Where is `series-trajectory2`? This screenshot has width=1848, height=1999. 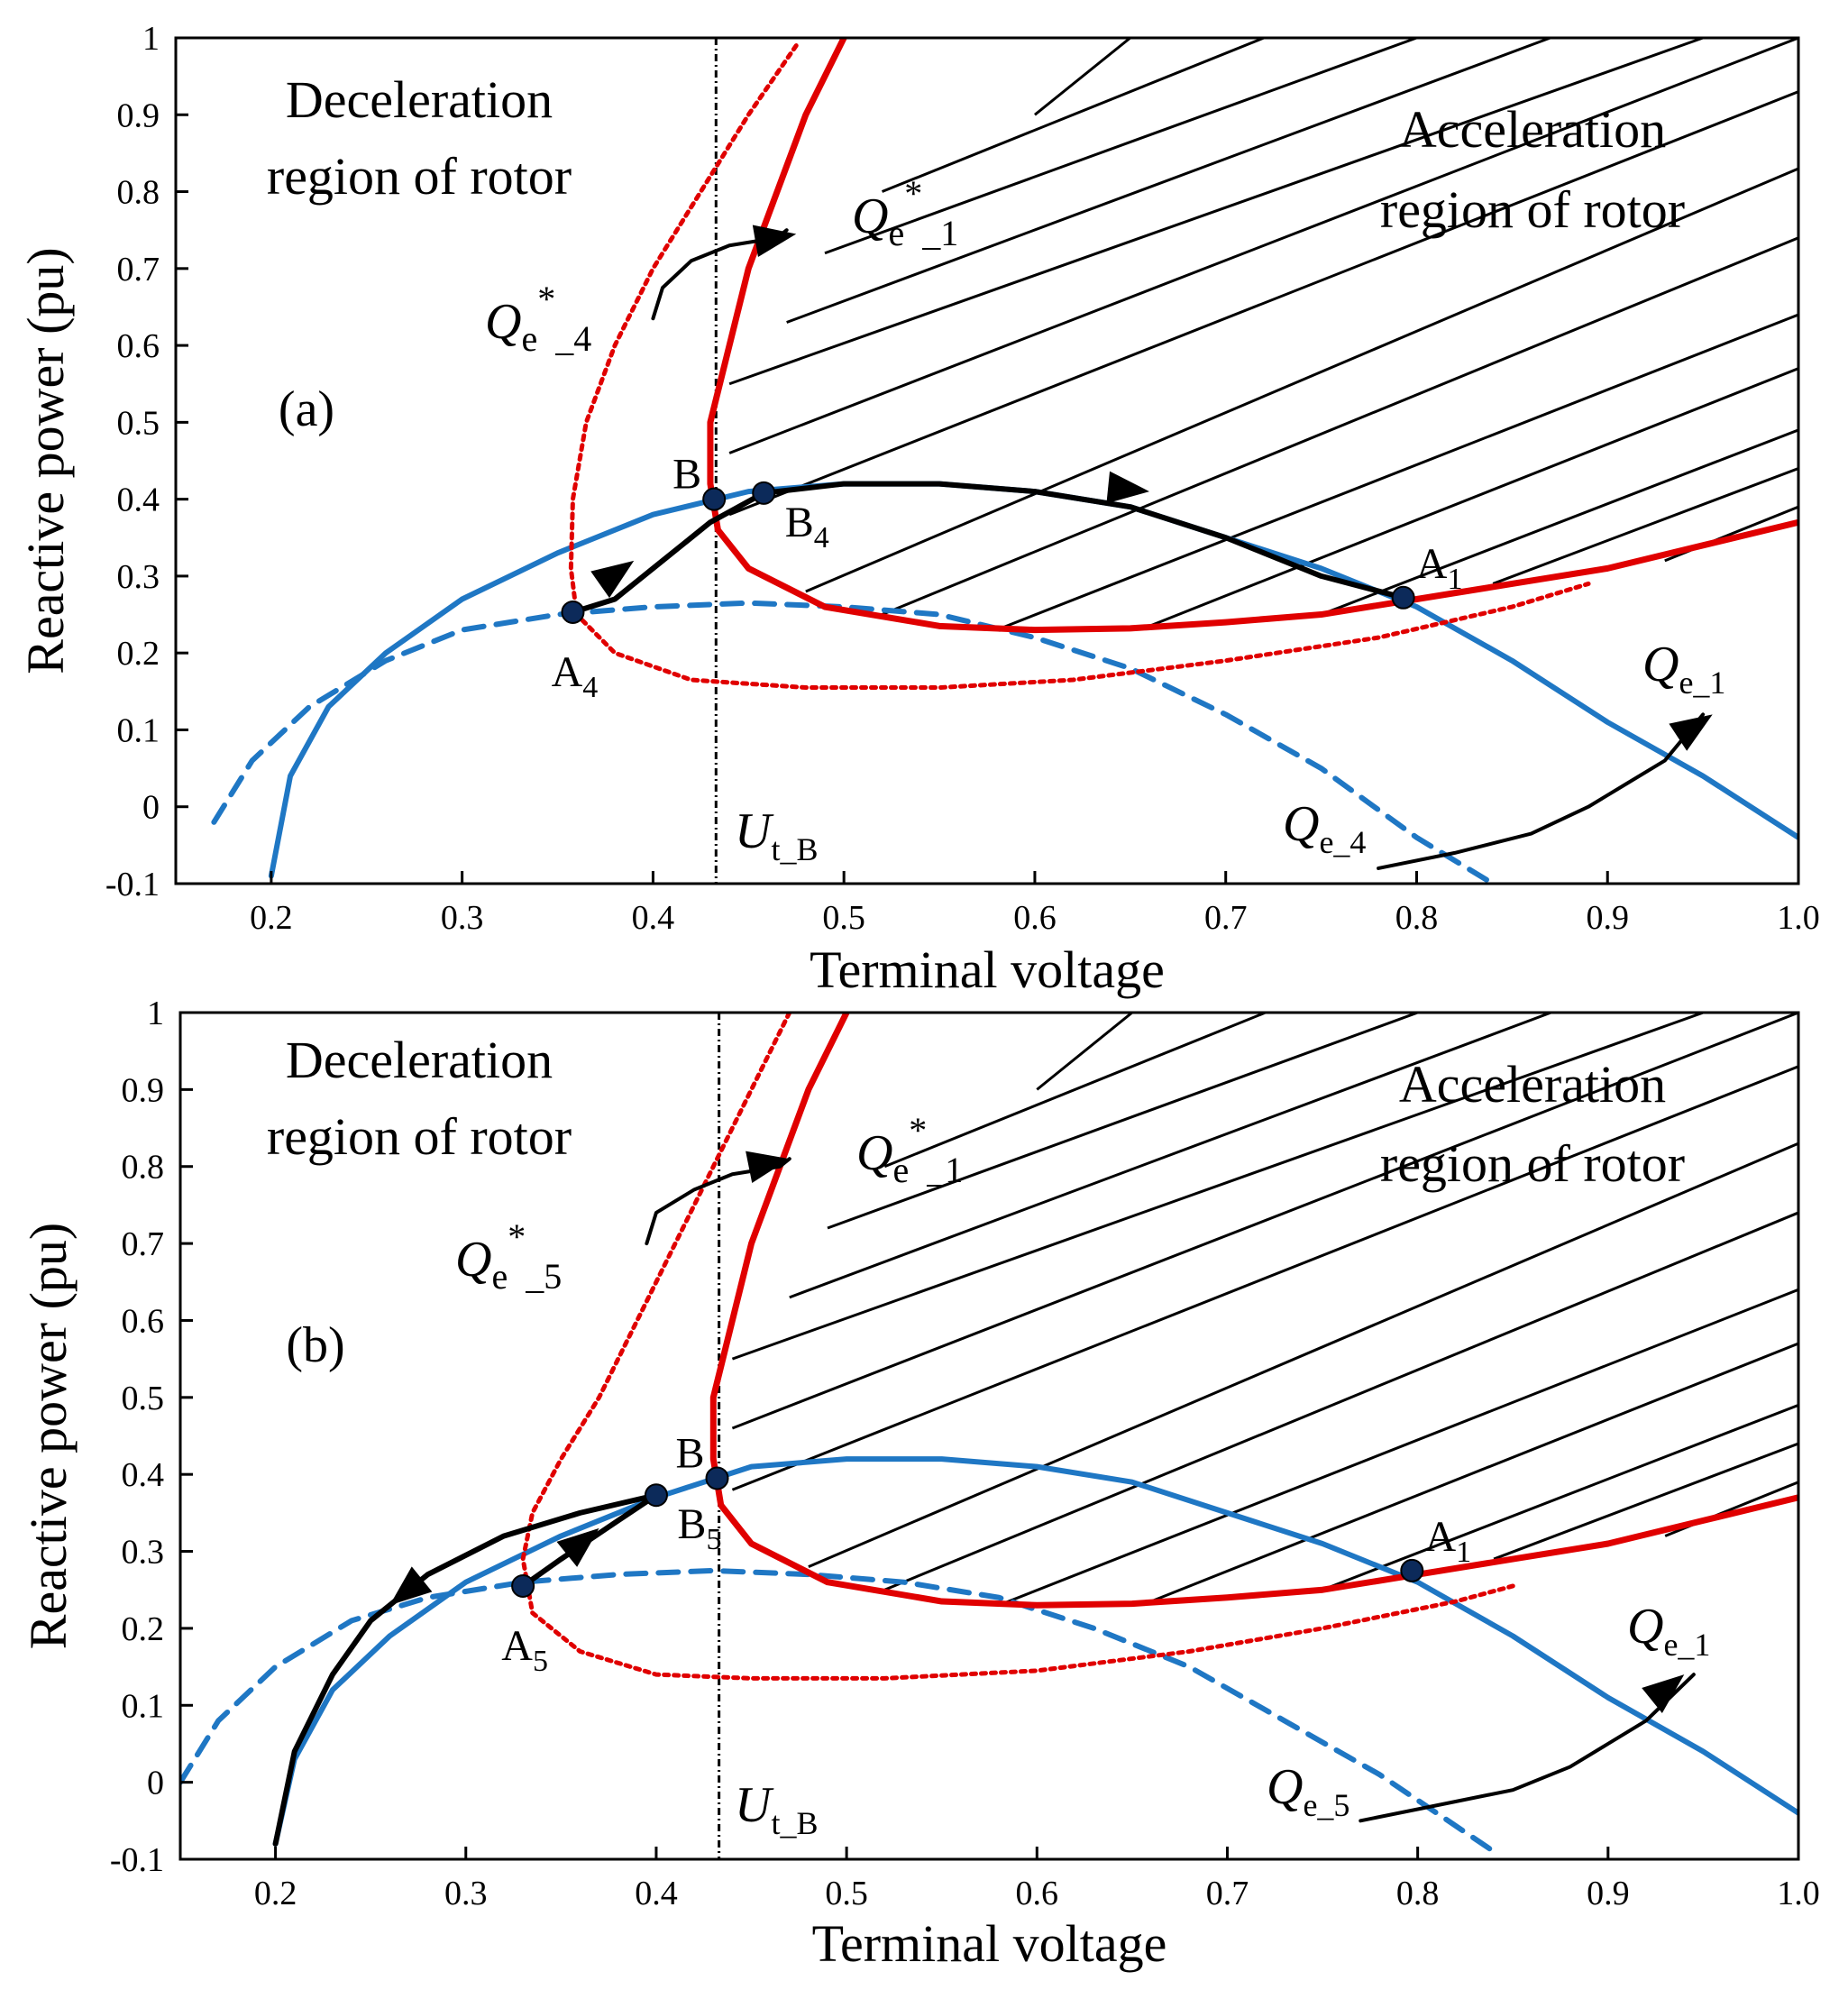 series-trajectory2 is located at coordinates (465, 1669).